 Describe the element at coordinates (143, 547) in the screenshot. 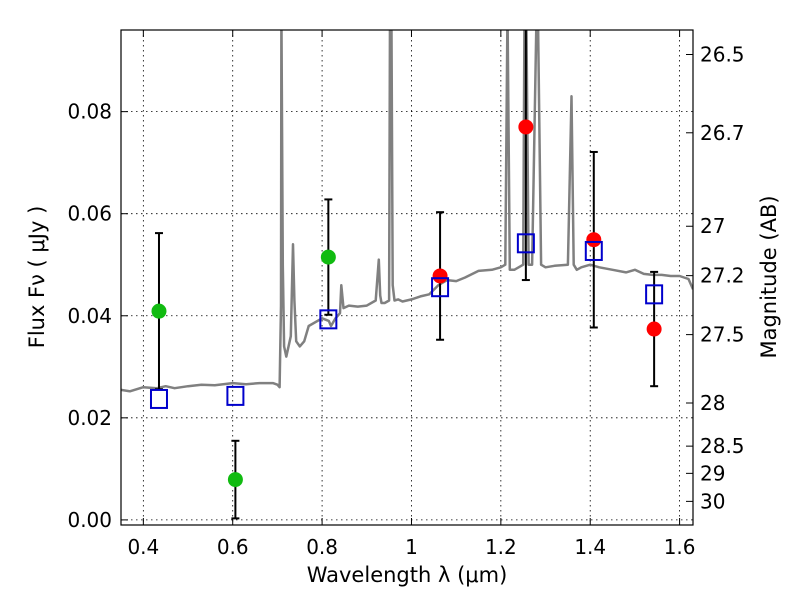

I see `x-tick-label: 0.4` at that location.